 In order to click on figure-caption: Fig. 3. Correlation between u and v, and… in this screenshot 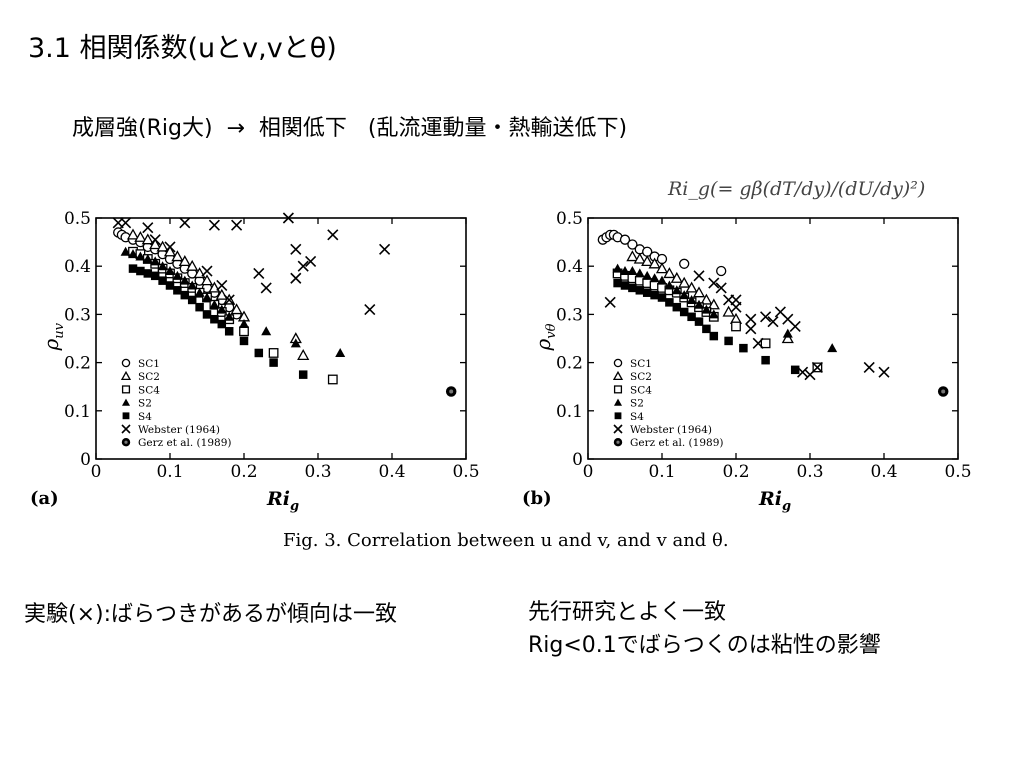, I will do `click(506, 540)`.